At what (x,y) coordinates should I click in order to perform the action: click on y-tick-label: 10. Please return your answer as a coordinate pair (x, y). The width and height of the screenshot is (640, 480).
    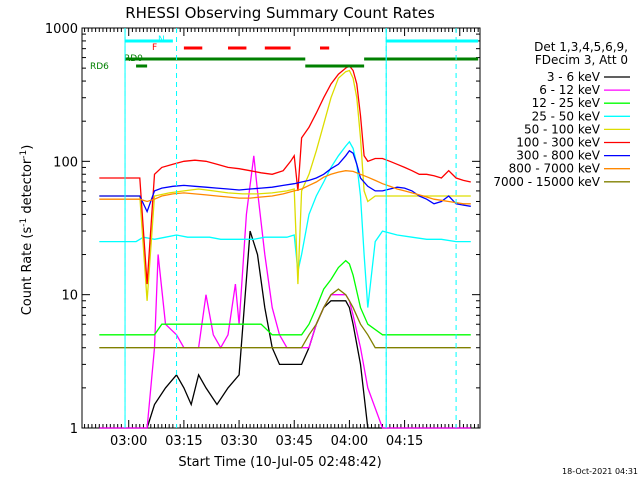
    Looking at the image, I should click on (69, 296).